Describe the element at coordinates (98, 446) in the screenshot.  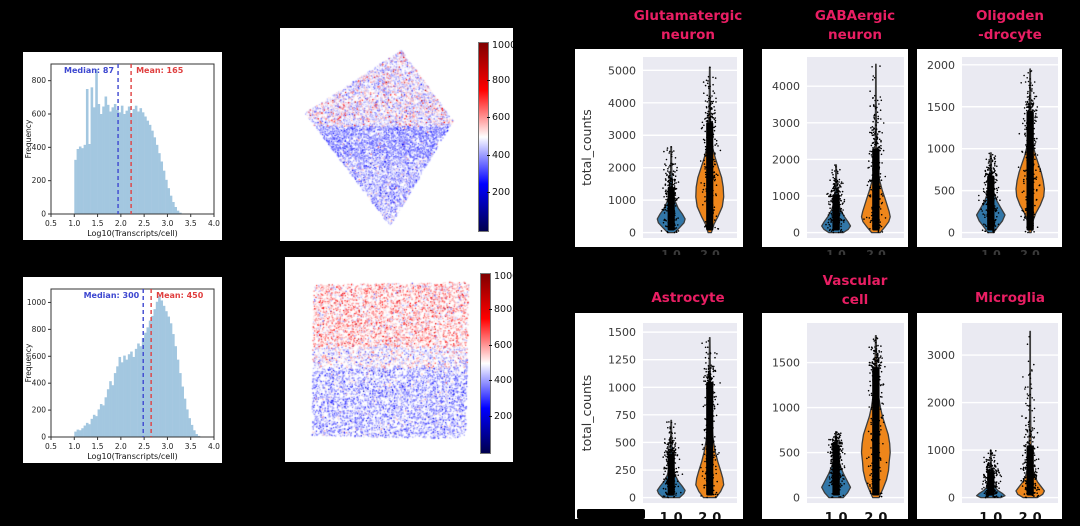
I see `svg-text: 1.5` at that location.